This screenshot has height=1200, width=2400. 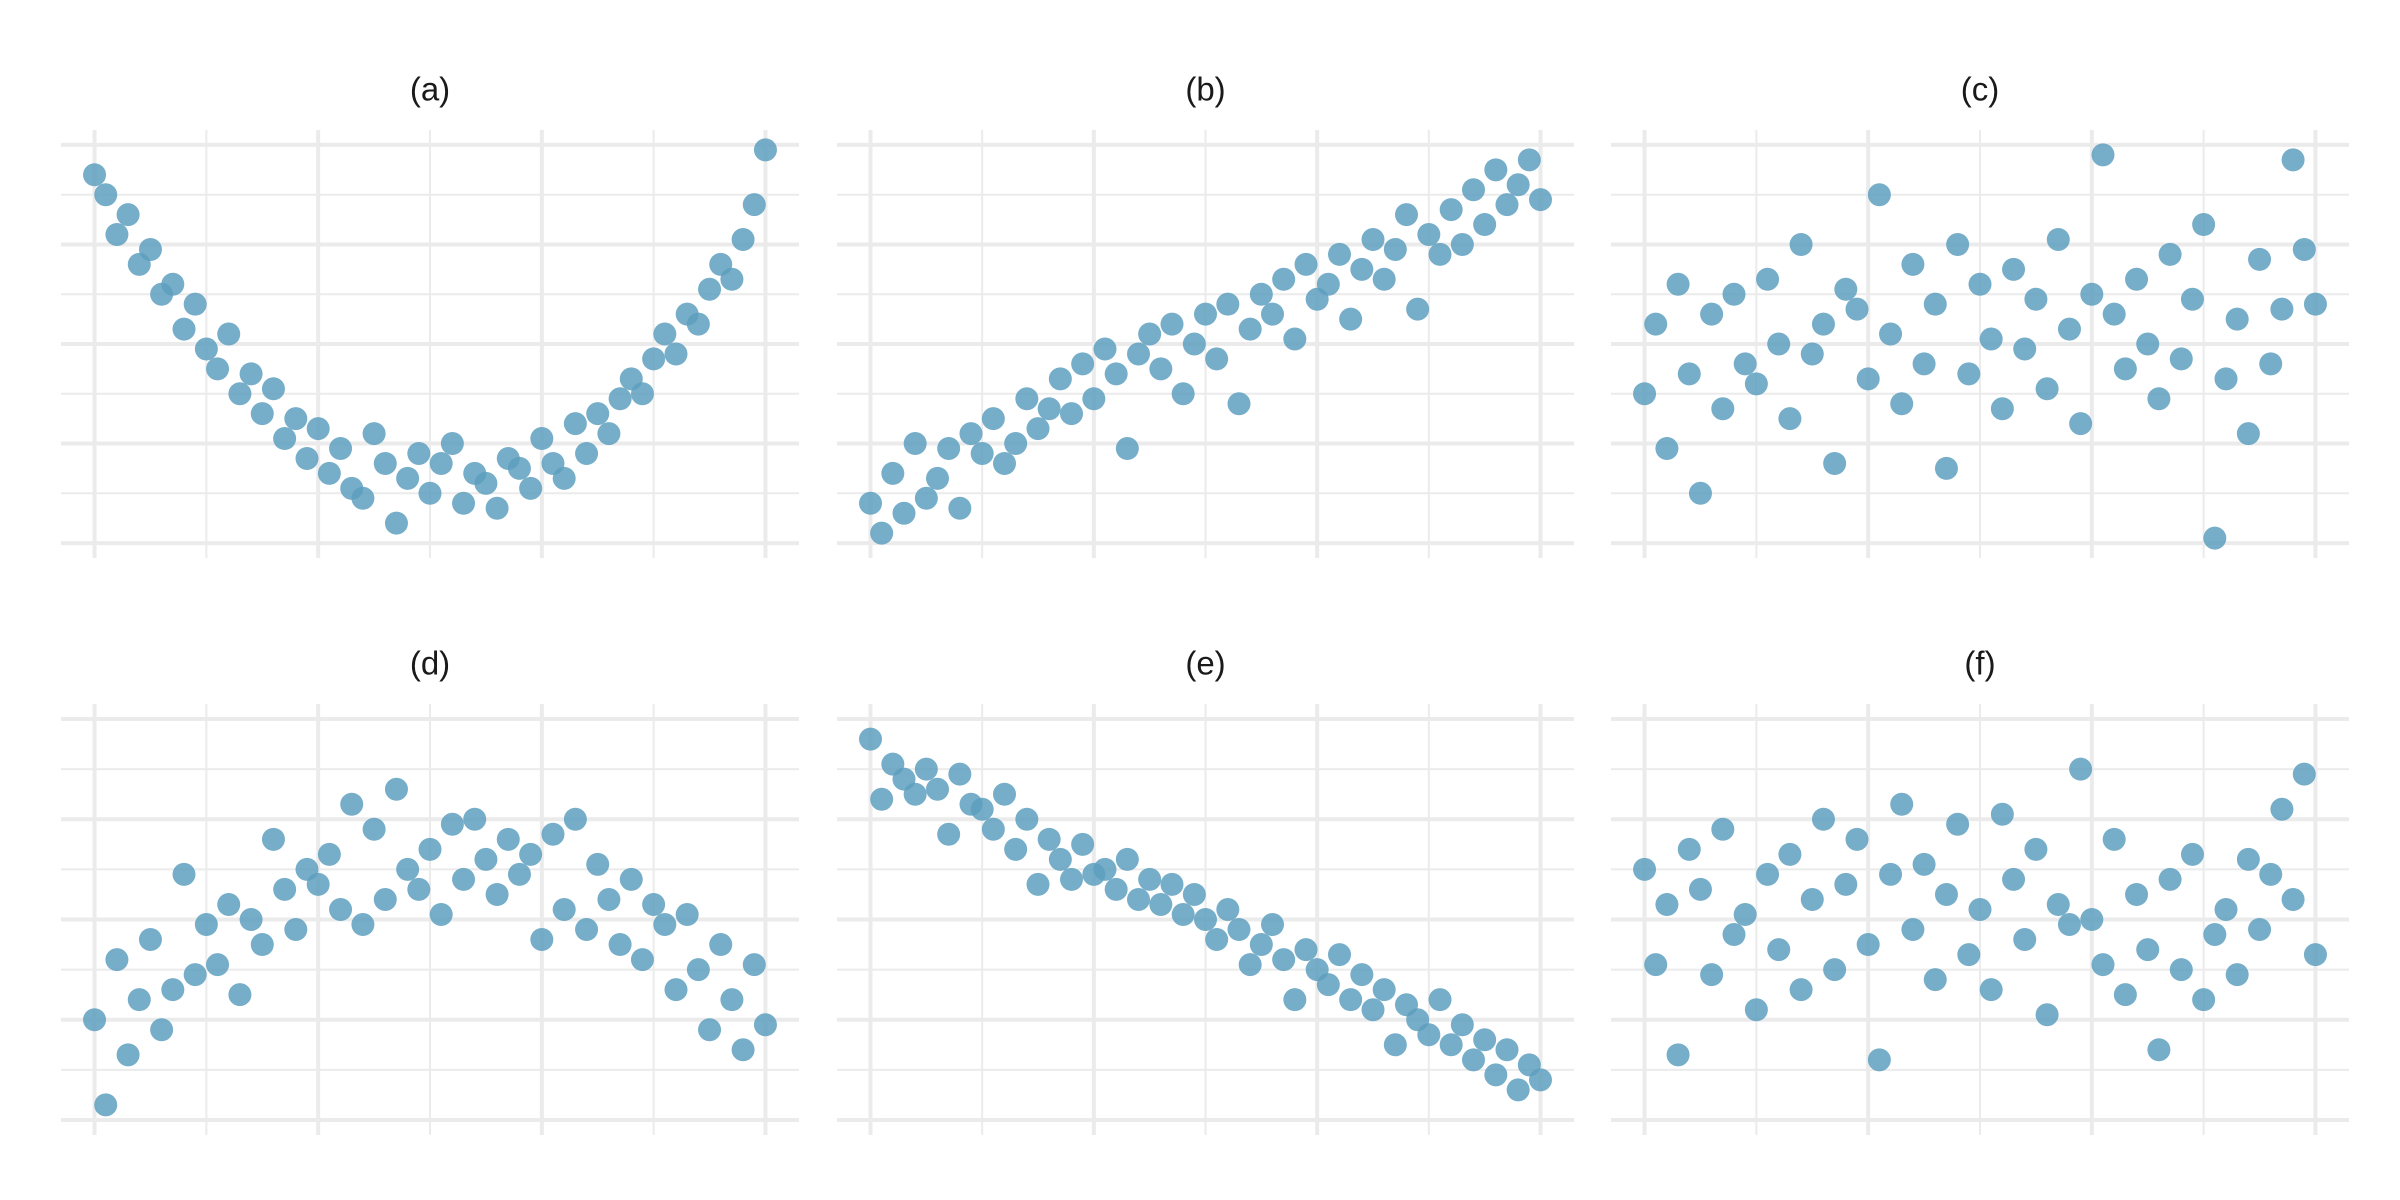 What do you see at coordinates (430, 314) in the screenshot?
I see `panel: (a)` at bounding box center [430, 314].